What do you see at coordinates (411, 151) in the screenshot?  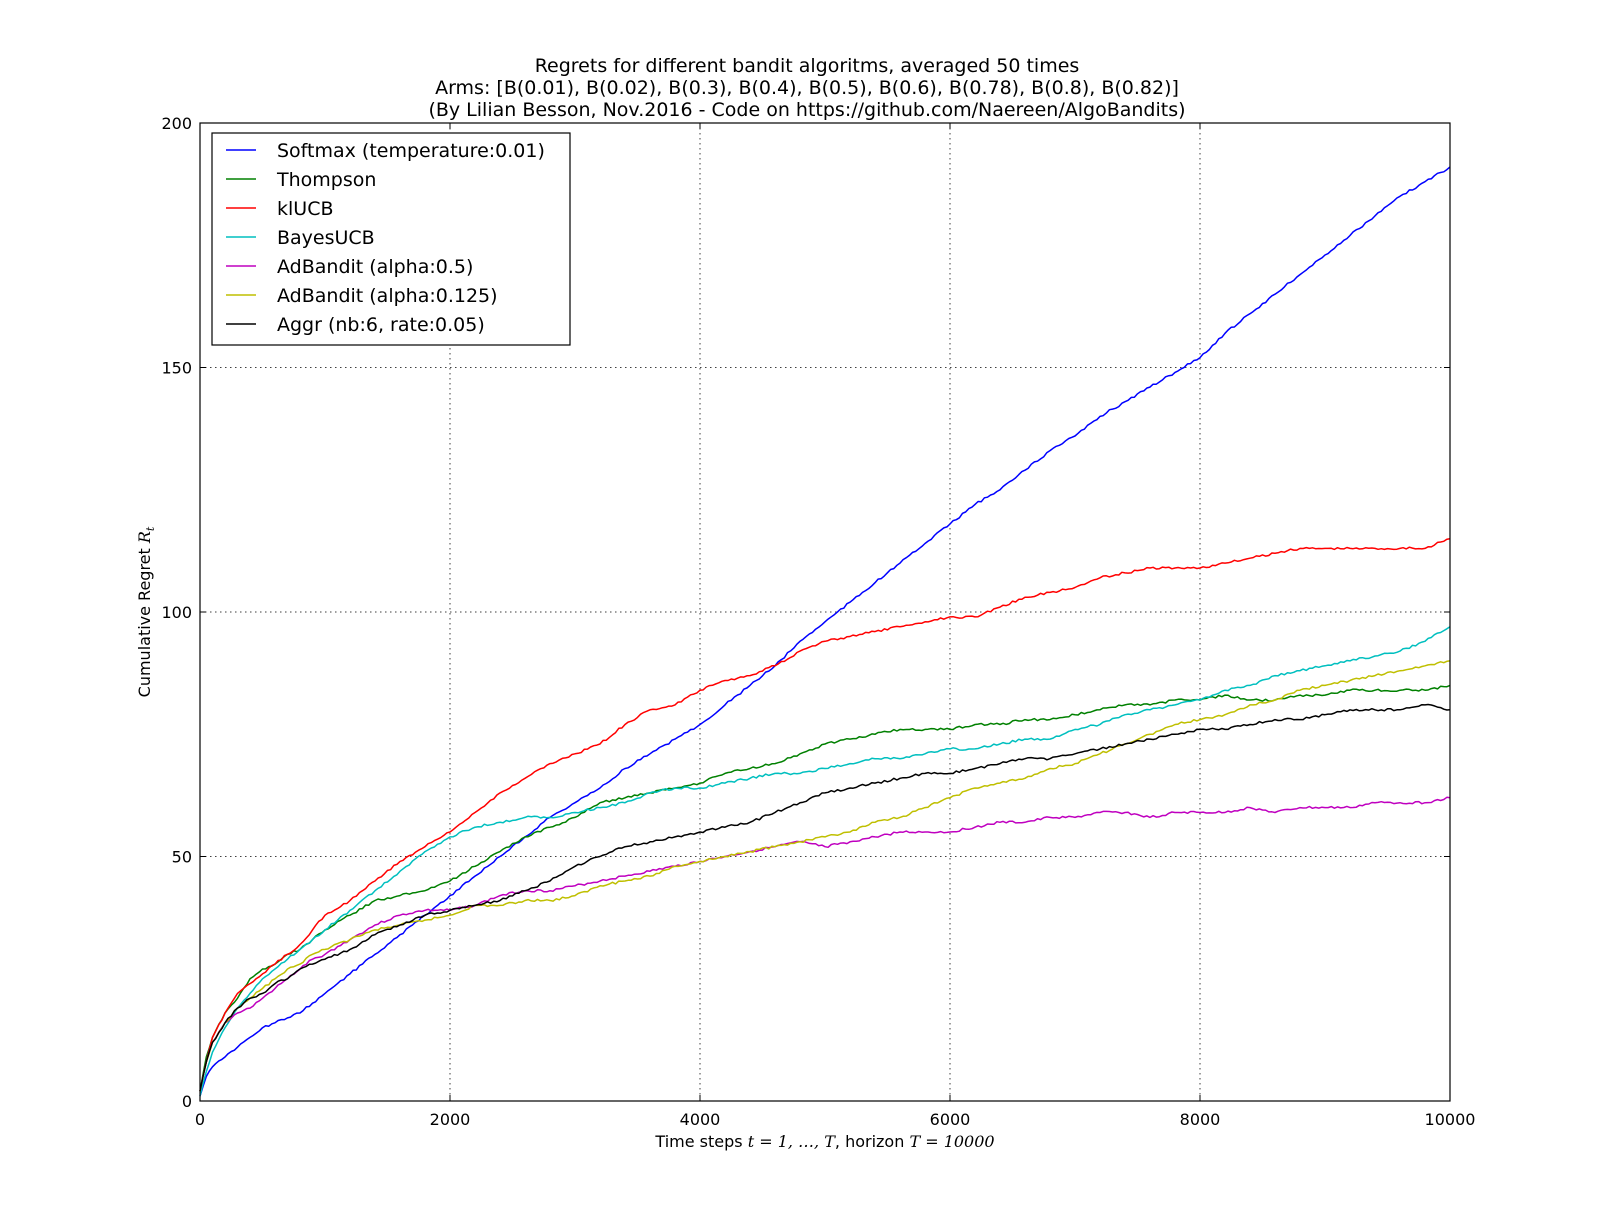 I see `legend-entry-label: Softmax (temperature:0.01)` at bounding box center [411, 151].